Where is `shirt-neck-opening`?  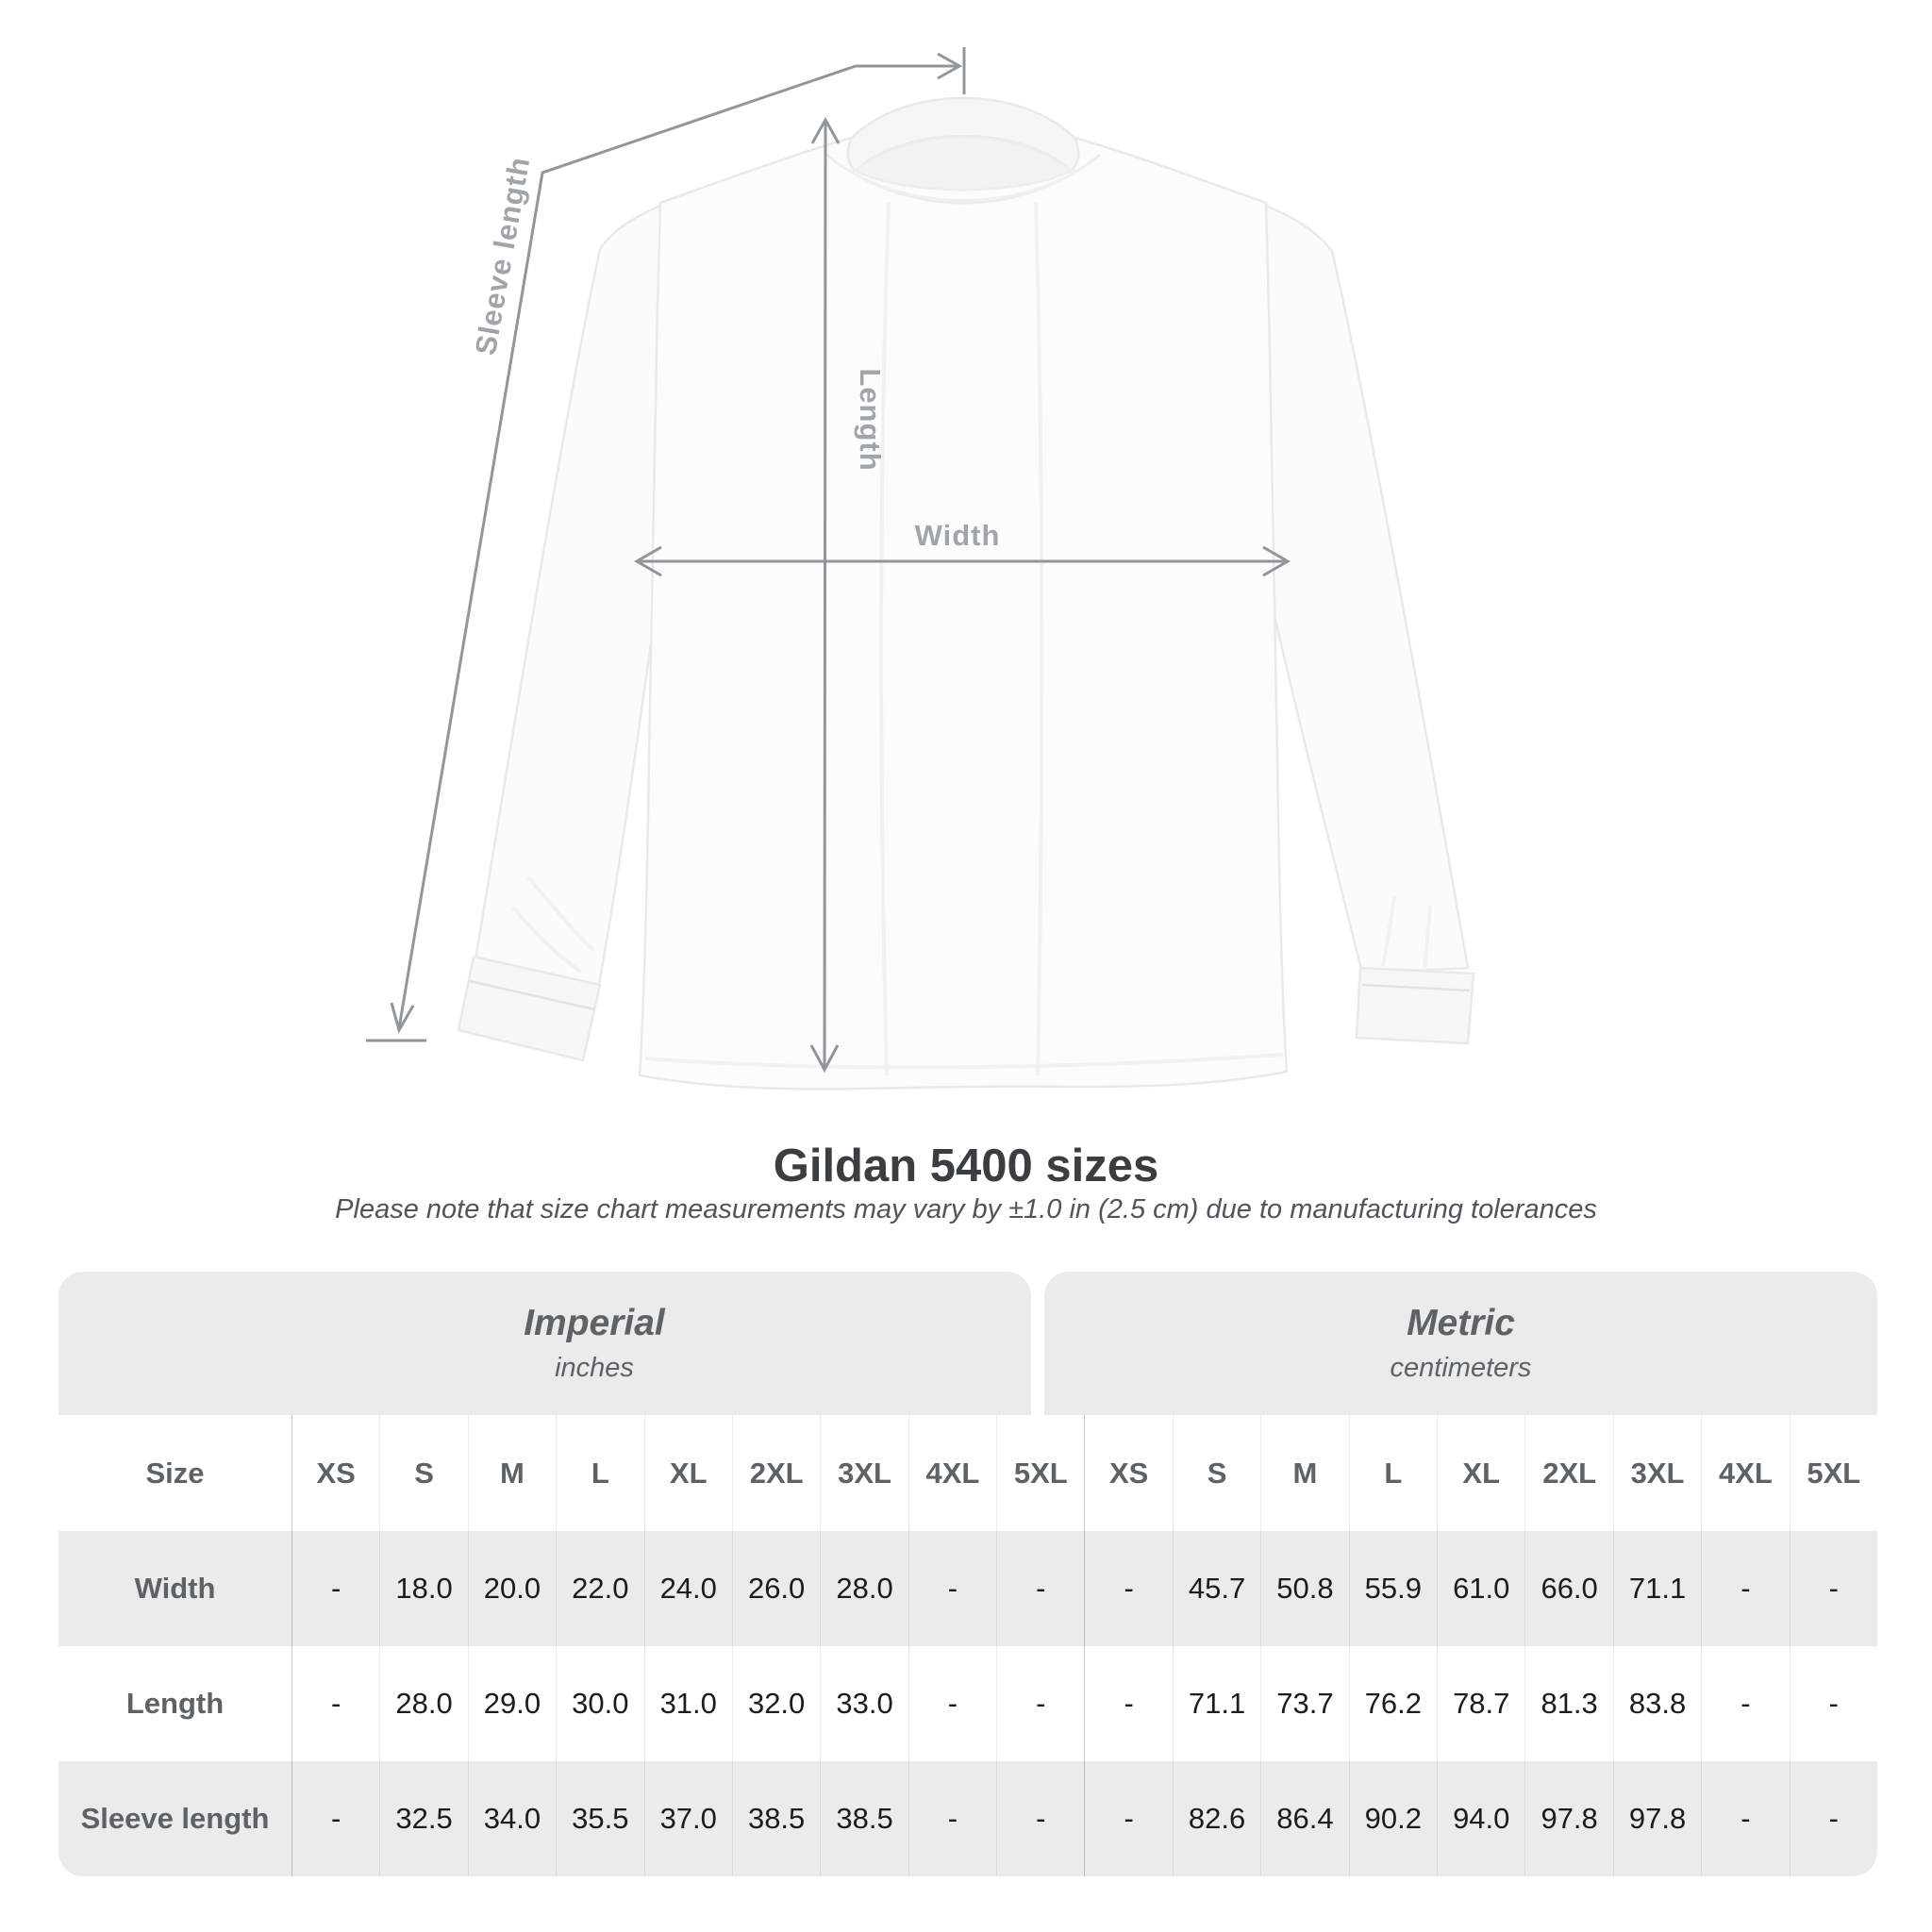
shirt-neck-opening is located at coordinates (963, 164).